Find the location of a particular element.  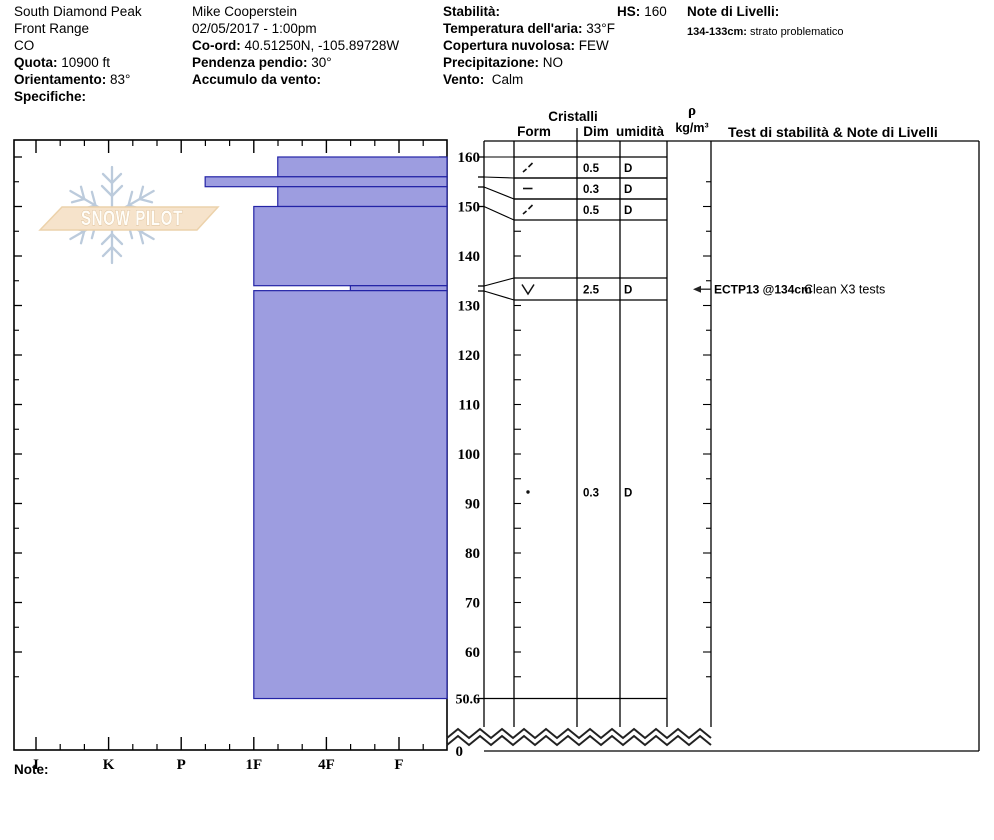

hardness-label: 4F is located at coordinates (326, 765).